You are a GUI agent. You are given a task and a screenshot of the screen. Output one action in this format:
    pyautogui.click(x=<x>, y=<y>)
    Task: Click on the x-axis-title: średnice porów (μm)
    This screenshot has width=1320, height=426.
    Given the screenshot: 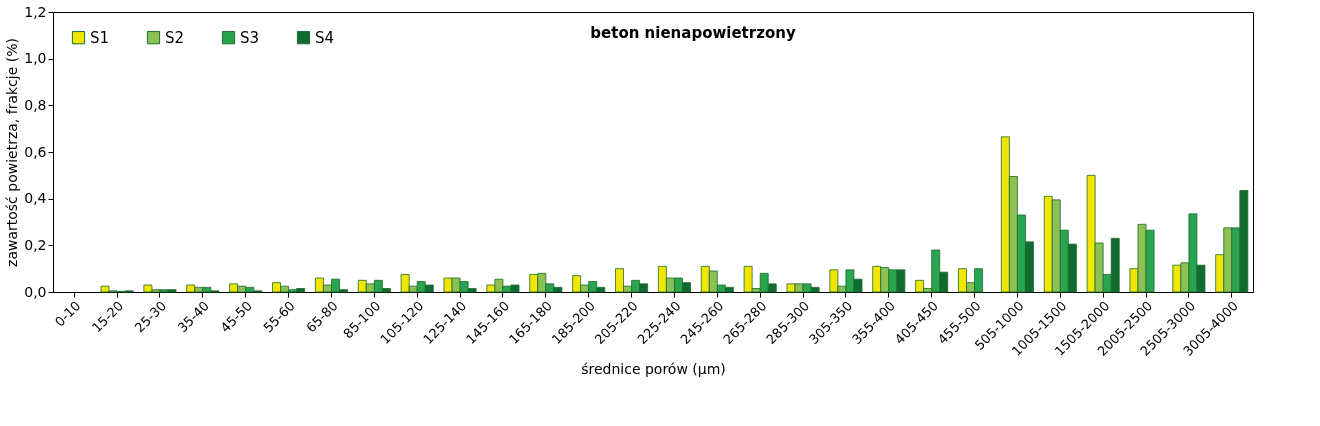 What is the action you would take?
    pyautogui.click(x=653, y=368)
    